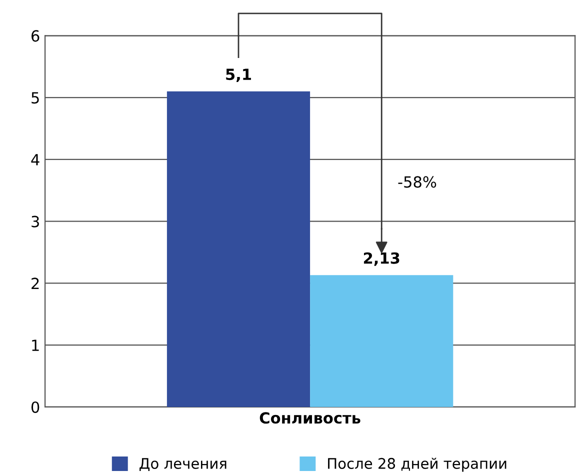 Image resolution: width=585 pixels, height=476 pixels. What do you see at coordinates (35, 284) in the screenshot?
I see `y-tick-label: 2` at bounding box center [35, 284].